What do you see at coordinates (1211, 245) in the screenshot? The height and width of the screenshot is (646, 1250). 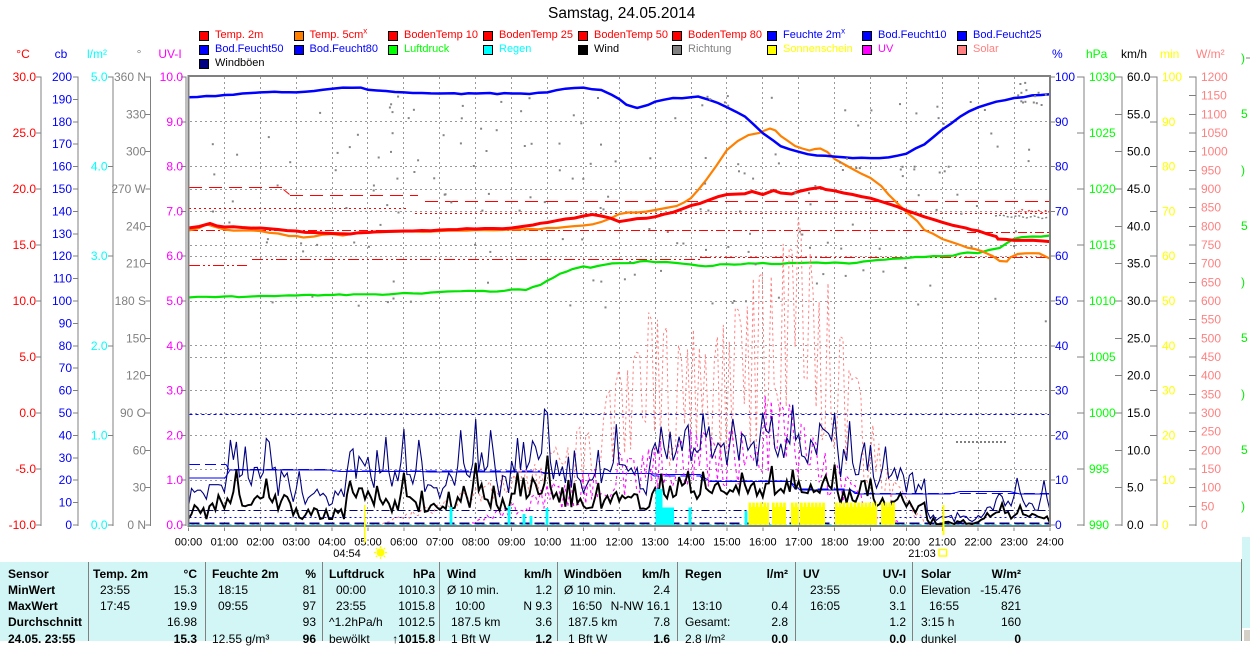 I see `svg-text: 750` at bounding box center [1211, 245].